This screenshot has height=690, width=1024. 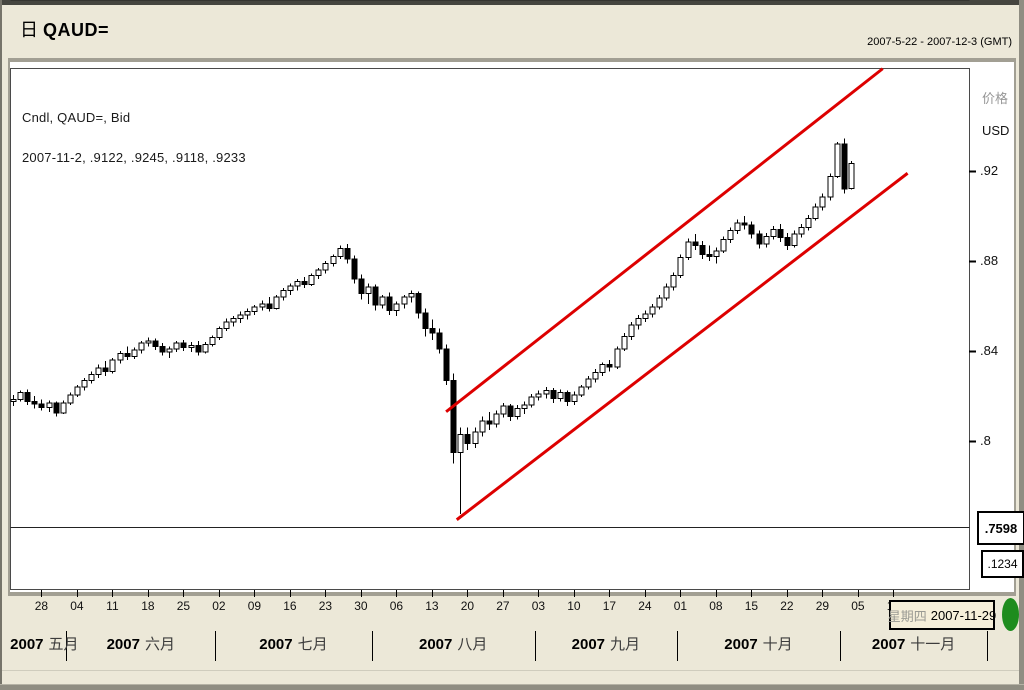 I want to click on x-axis-date-label: 08, so click(x=716, y=606).